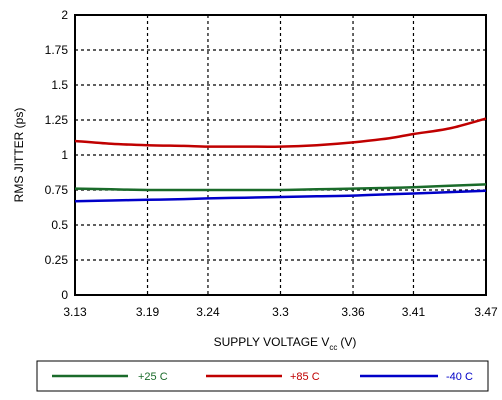 This screenshot has width=502, height=400. Describe the element at coordinates (208, 312) in the screenshot. I see `x-tick-label: 3.24` at that location.